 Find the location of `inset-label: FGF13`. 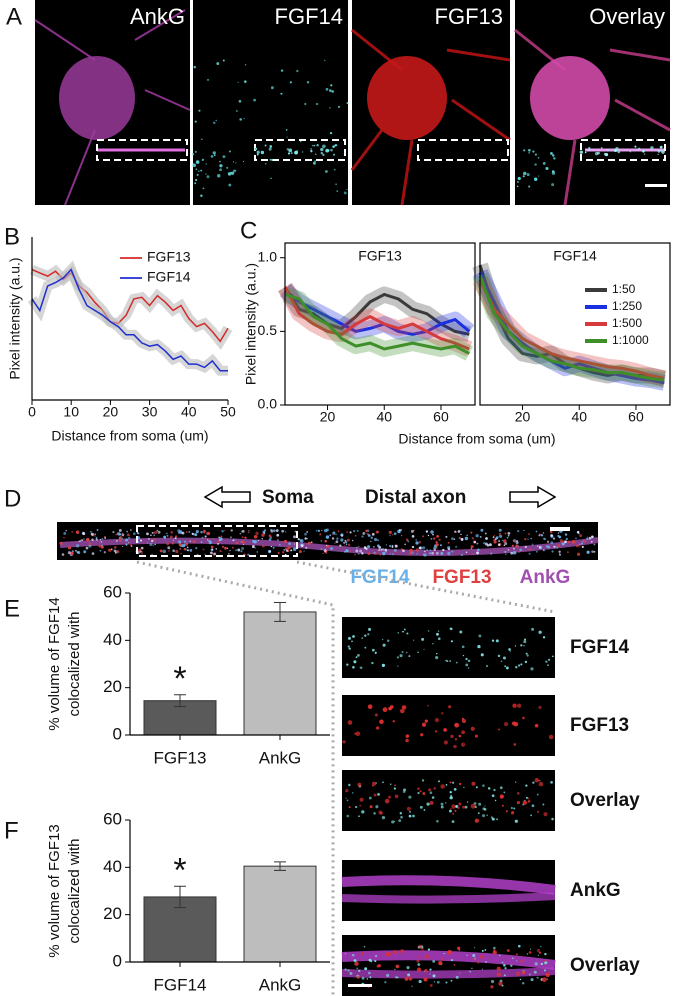

inset-label: FGF13 is located at coordinates (599, 725).